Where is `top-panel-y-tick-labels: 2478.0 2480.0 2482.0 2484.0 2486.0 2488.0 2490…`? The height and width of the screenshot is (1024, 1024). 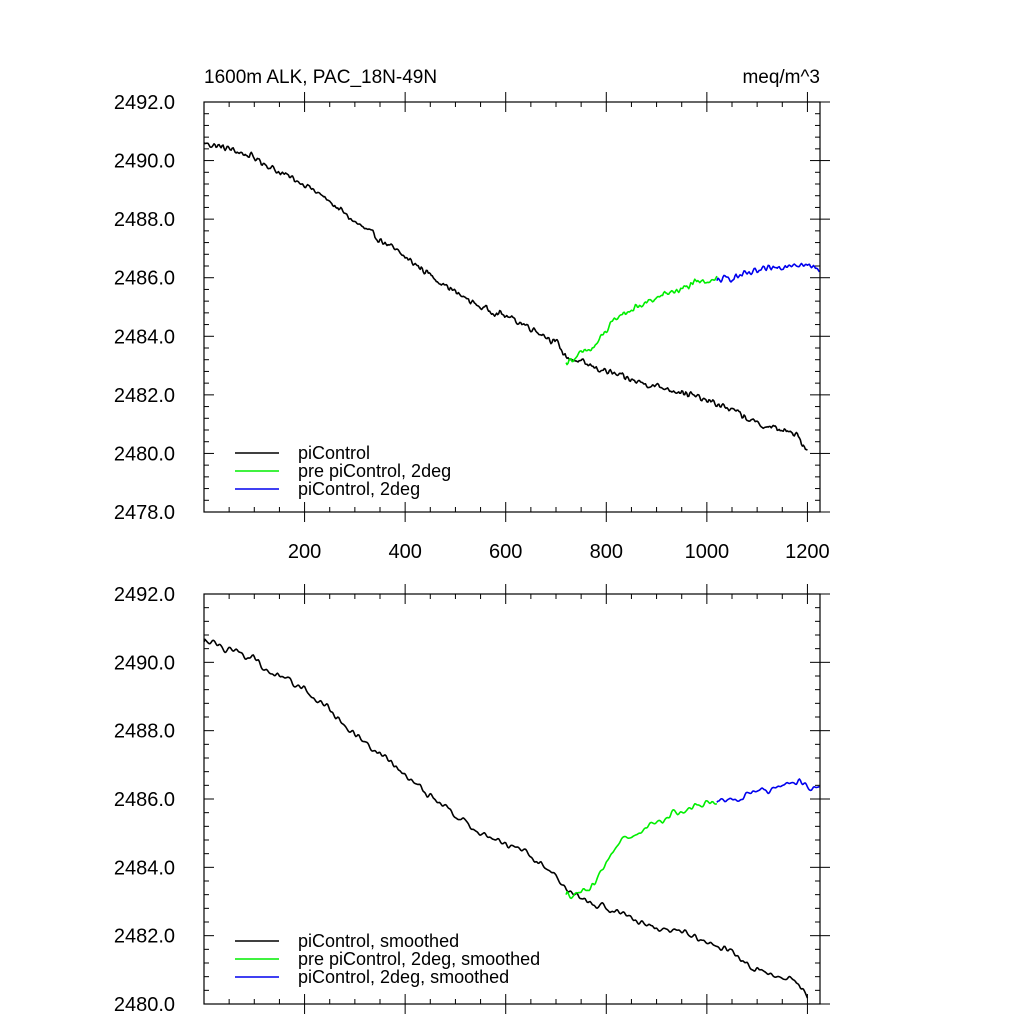
top-panel-y-tick-labels: 2478.0 2480.0 2482.0 2484.0 2486.0 2488.0 2490… is located at coordinates (144, 308).